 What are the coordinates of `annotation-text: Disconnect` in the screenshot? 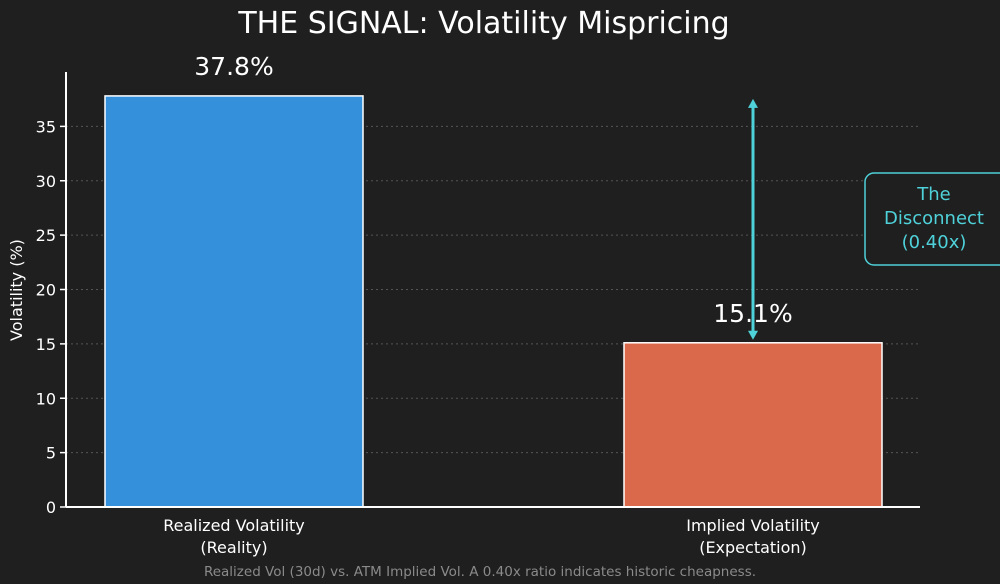 It's located at (934, 218).